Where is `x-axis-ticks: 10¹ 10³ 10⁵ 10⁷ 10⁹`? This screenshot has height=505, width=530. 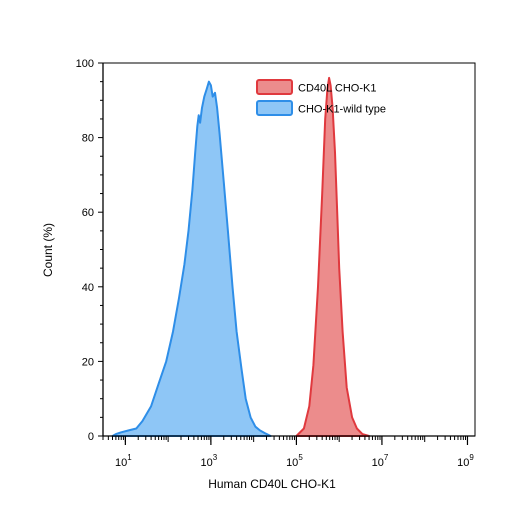 x-axis-ticks: 10¹ 10³ 10⁵ 10⁷ 10⁹ is located at coordinates (288, 452).